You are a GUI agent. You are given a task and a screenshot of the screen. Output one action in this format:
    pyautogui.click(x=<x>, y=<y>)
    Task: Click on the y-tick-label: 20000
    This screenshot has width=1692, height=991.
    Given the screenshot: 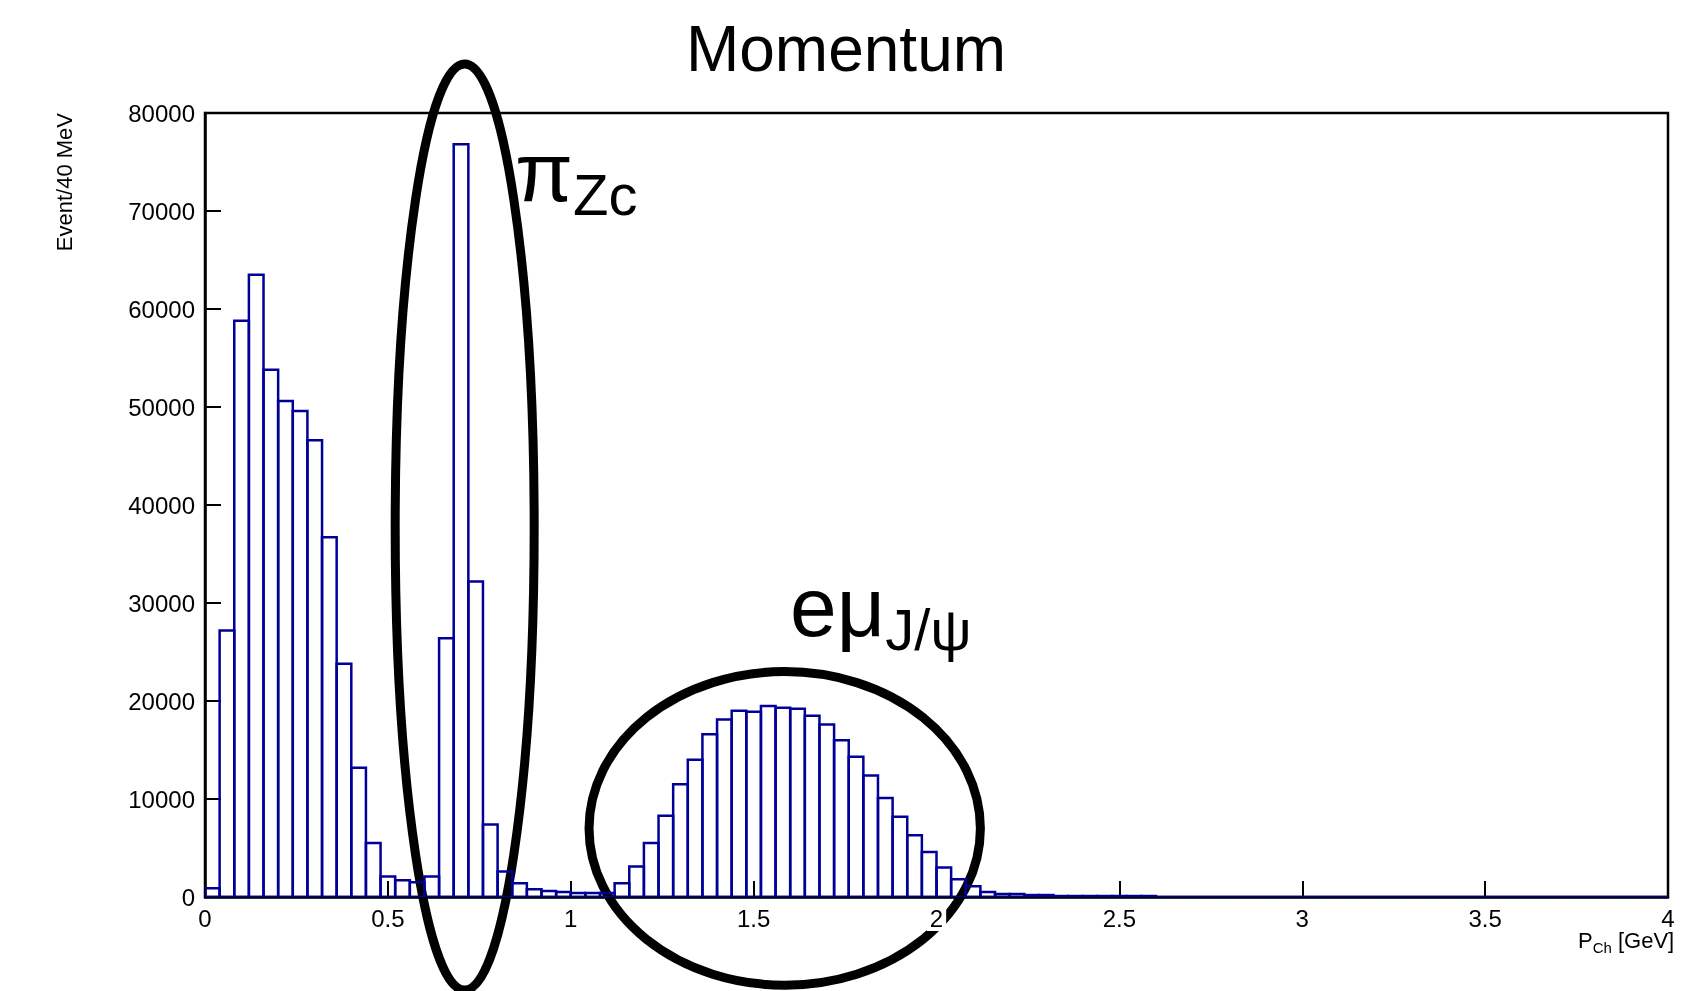 What is the action you would take?
    pyautogui.click(x=161, y=701)
    